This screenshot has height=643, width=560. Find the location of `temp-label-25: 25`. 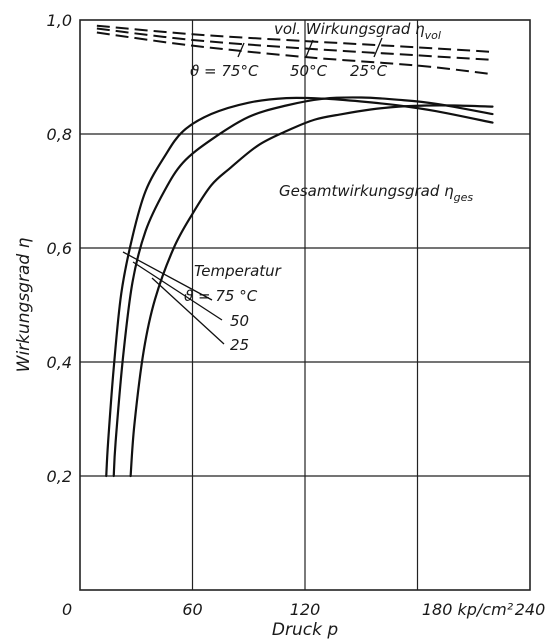

temp-label-25: 25 is located at coordinates (239, 345).